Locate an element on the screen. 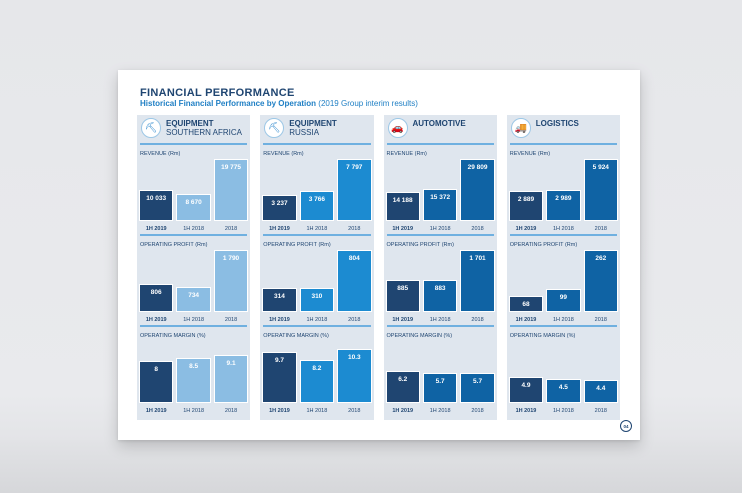  data-label: 1 701 is located at coordinates (477, 258).